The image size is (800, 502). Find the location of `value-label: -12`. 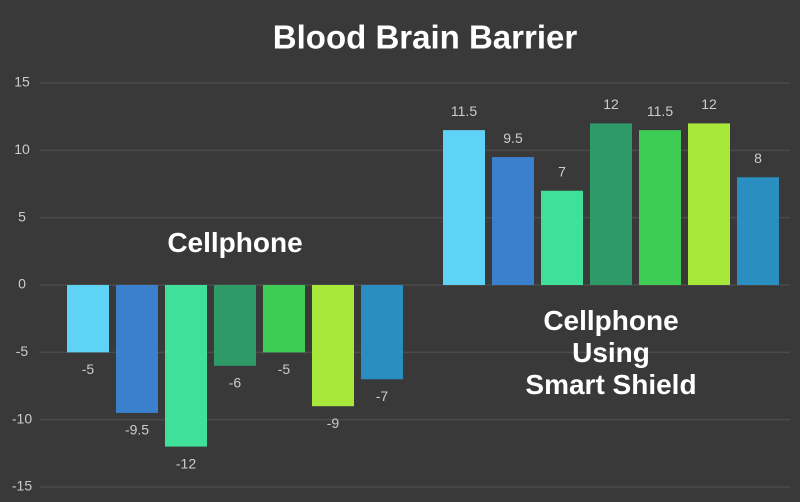

value-label: -12 is located at coordinates (186, 463).